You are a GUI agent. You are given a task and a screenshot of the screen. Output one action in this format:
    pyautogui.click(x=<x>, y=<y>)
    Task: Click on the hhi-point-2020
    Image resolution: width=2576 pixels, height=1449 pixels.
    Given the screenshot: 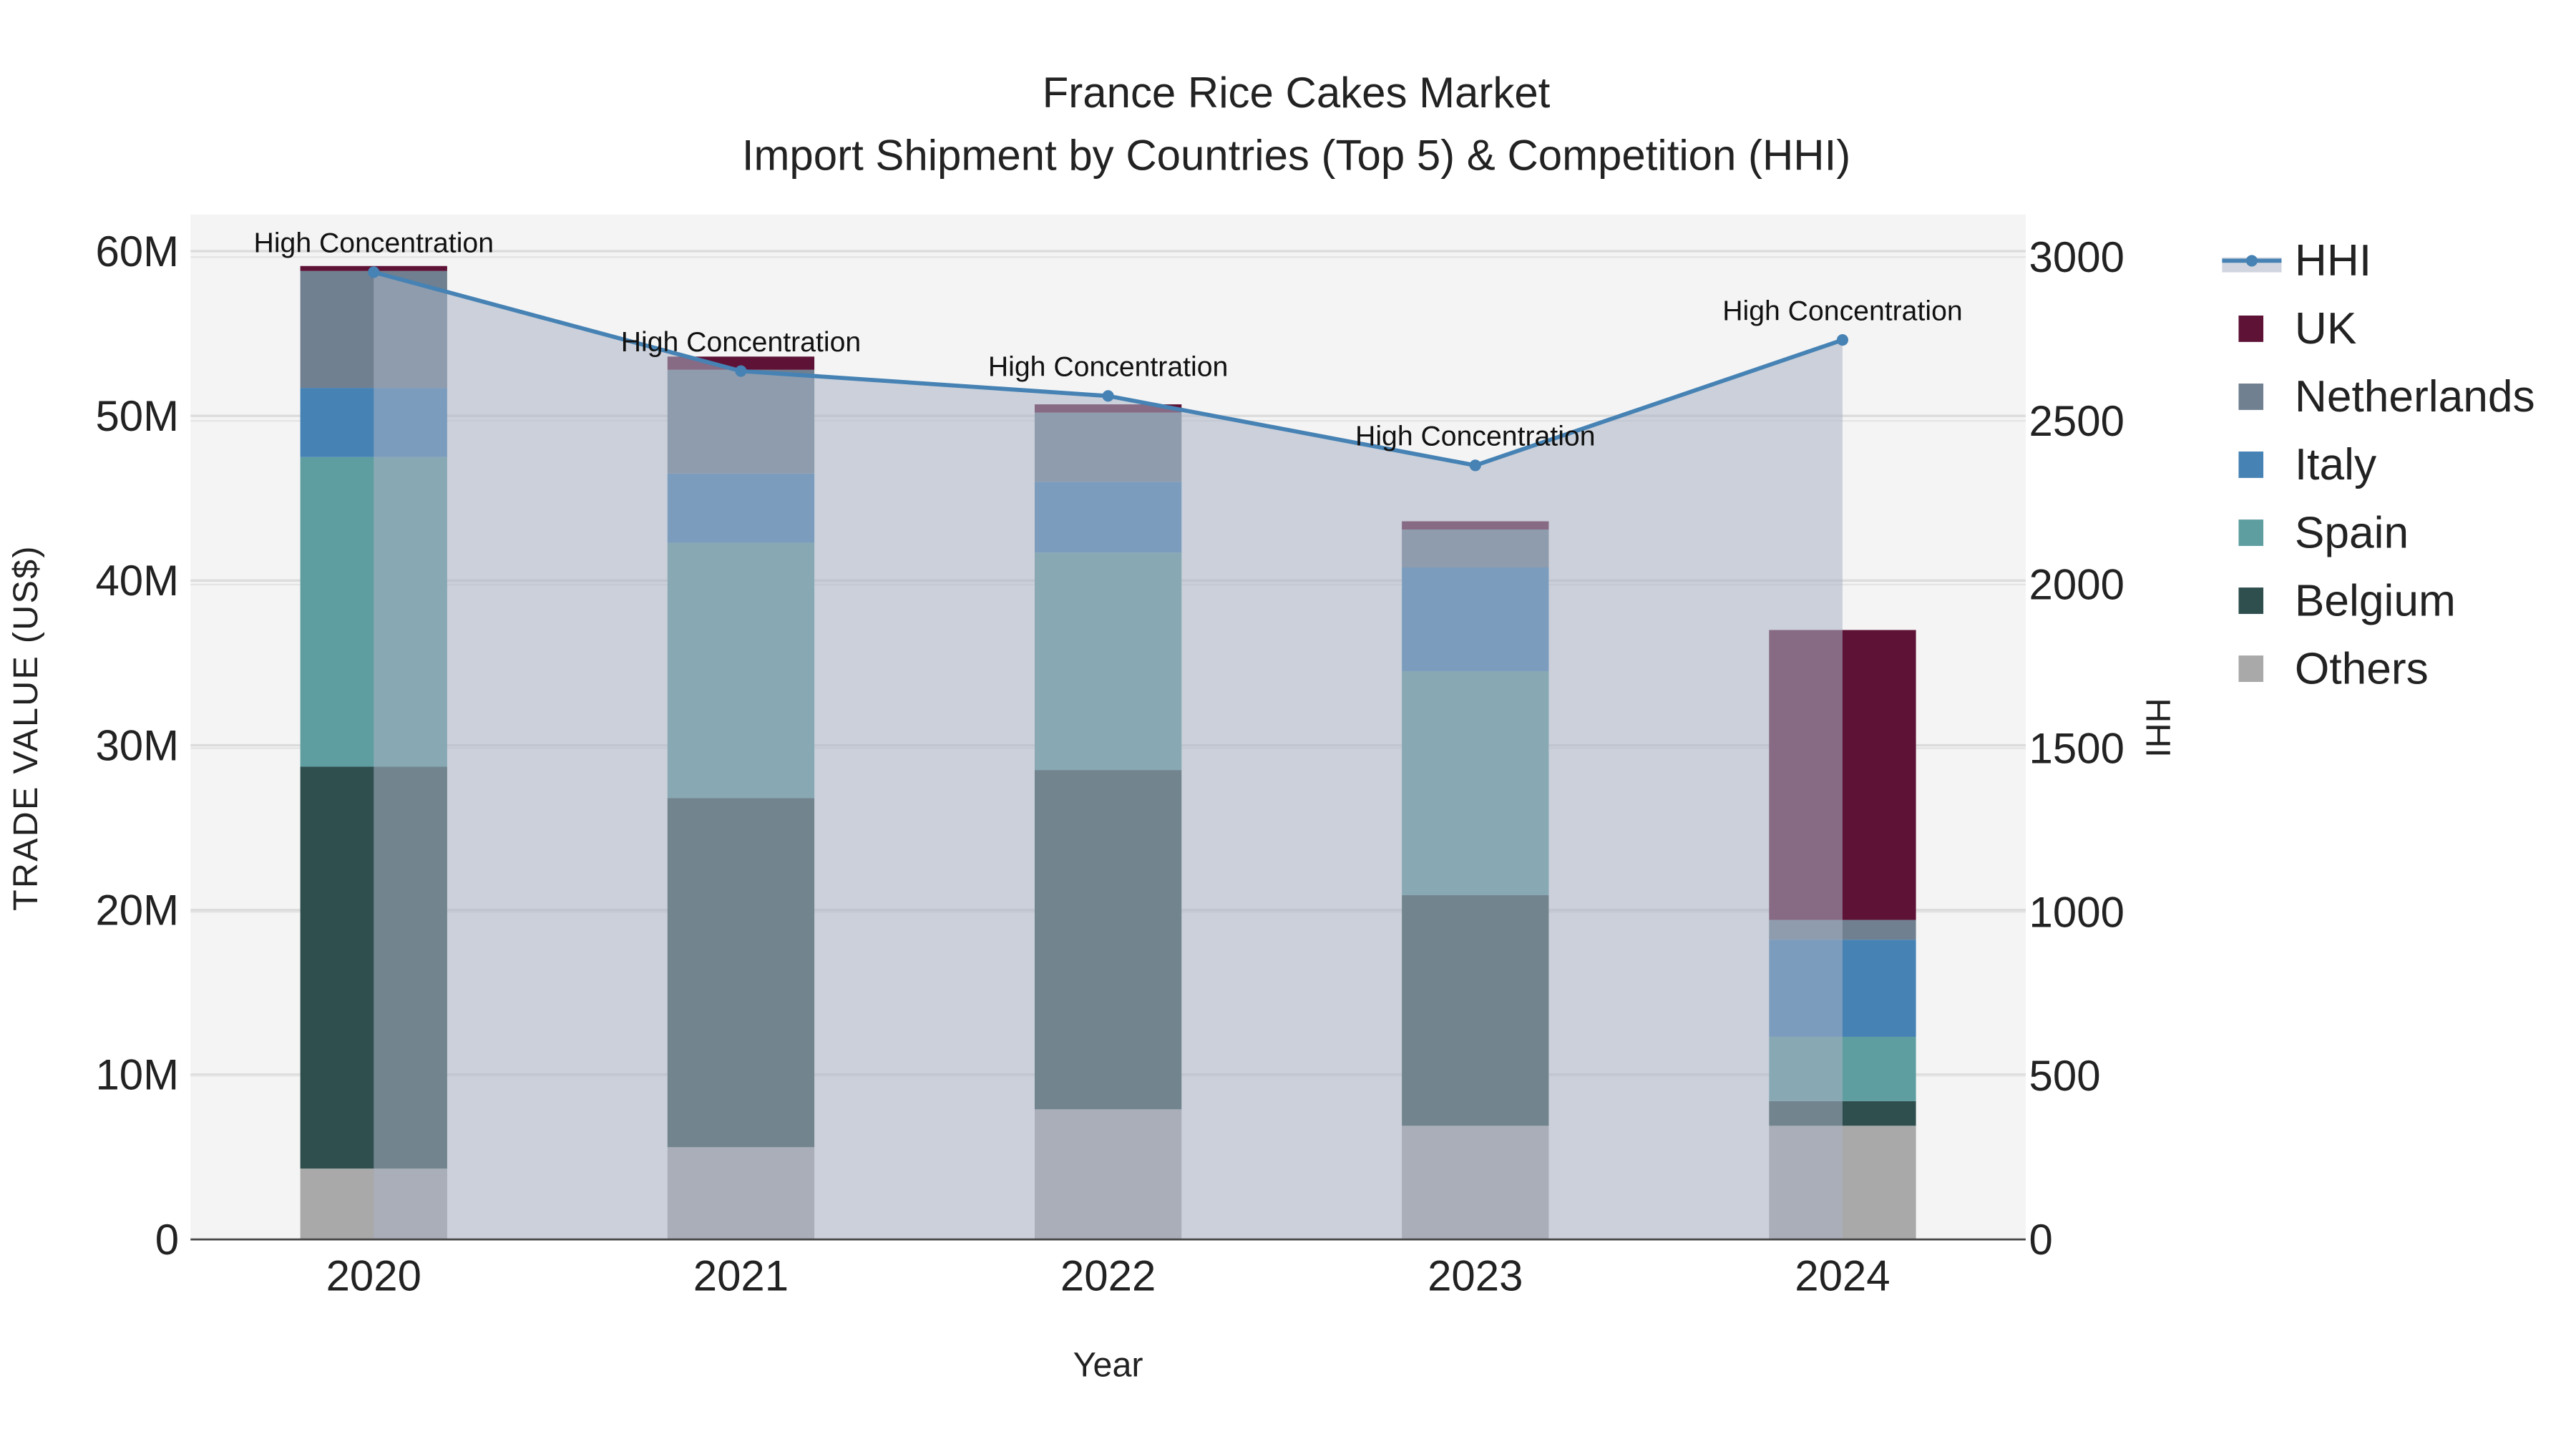 What is the action you would take?
    pyautogui.click(x=374, y=272)
    